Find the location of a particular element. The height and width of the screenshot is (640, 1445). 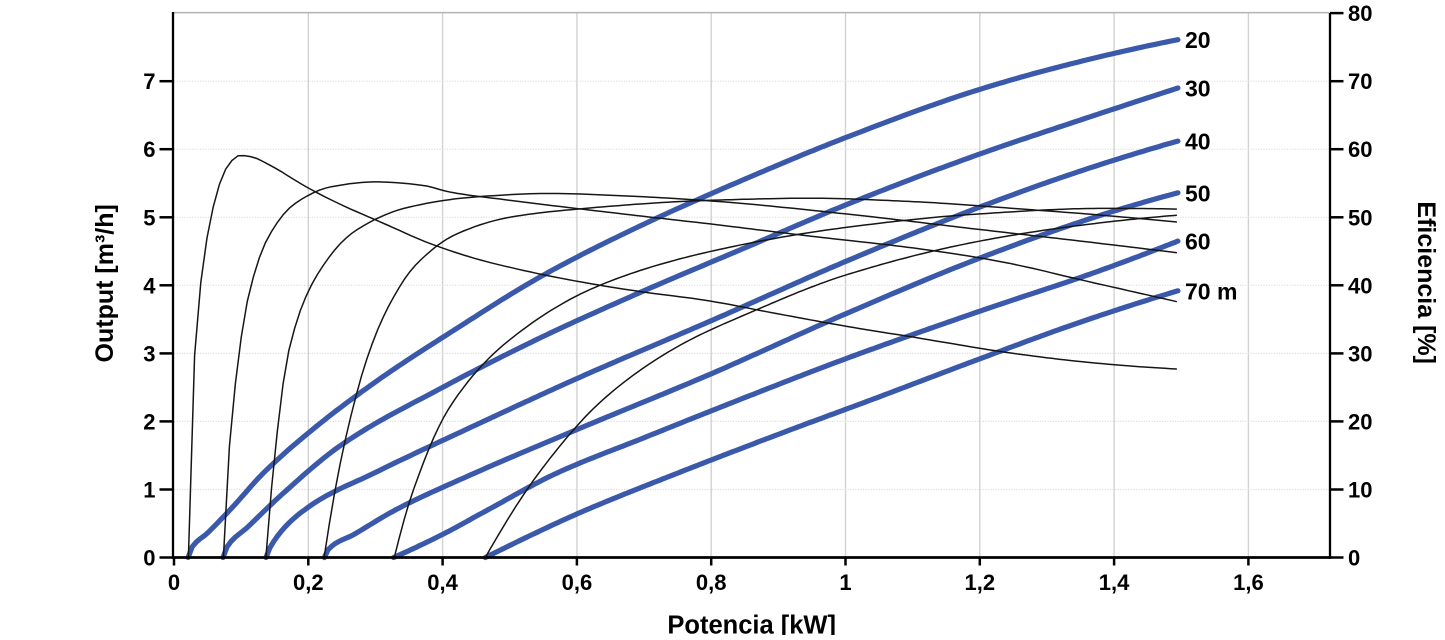

svg-text: 0,8 is located at coordinates (711, 582).